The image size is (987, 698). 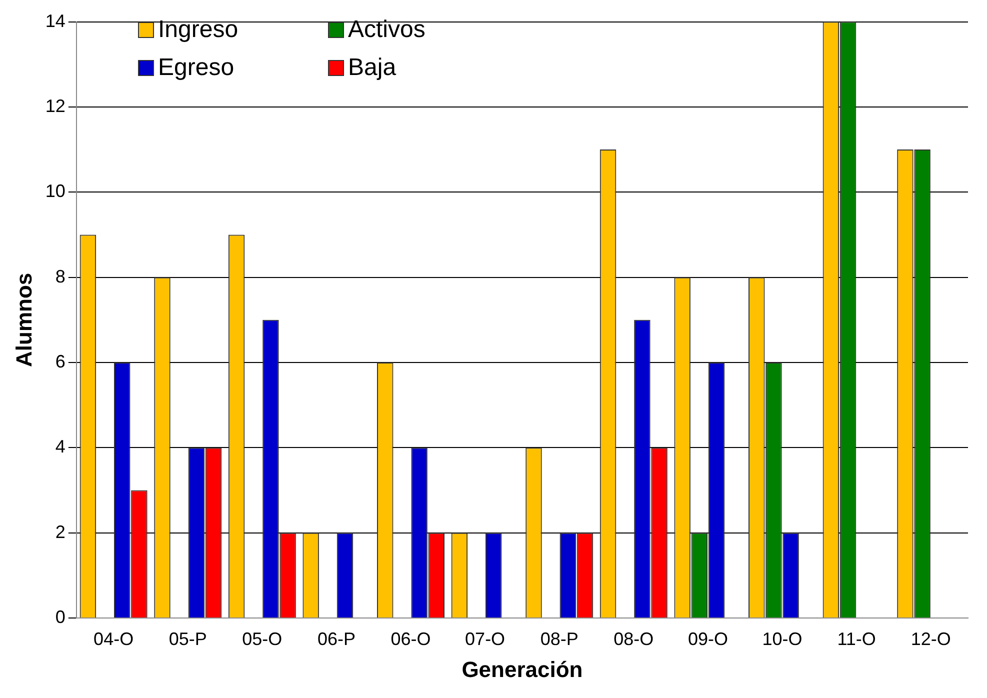 I want to click on y-tick-label: 10, so click(x=55, y=191).